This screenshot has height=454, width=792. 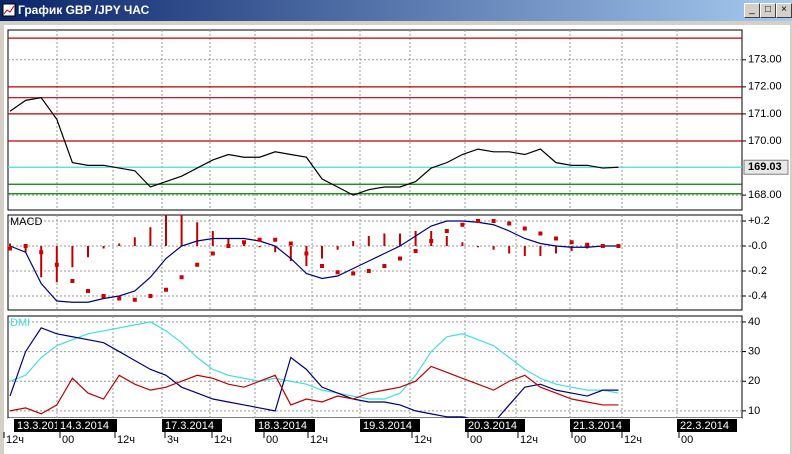 I want to click on minimize-button: _, so click(x=752, y=10).